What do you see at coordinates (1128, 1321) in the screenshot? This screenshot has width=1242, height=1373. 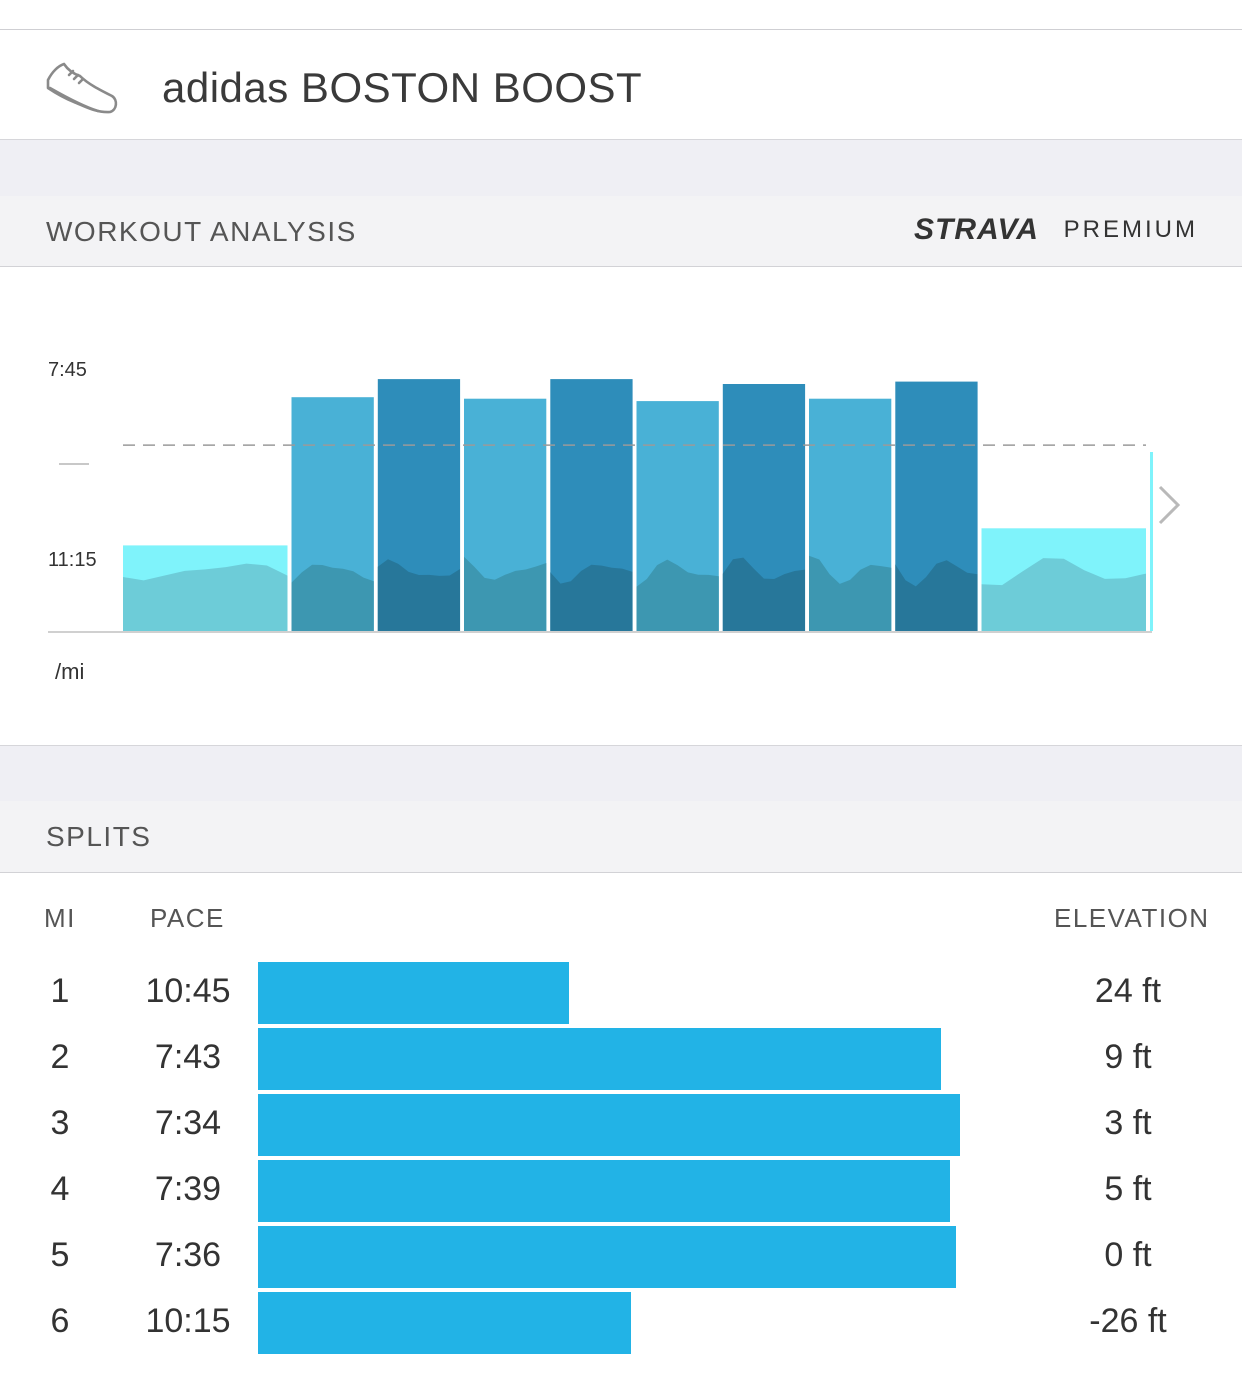 I see `split-elevation: -26 ft` at bounding box center [1128, 1321].